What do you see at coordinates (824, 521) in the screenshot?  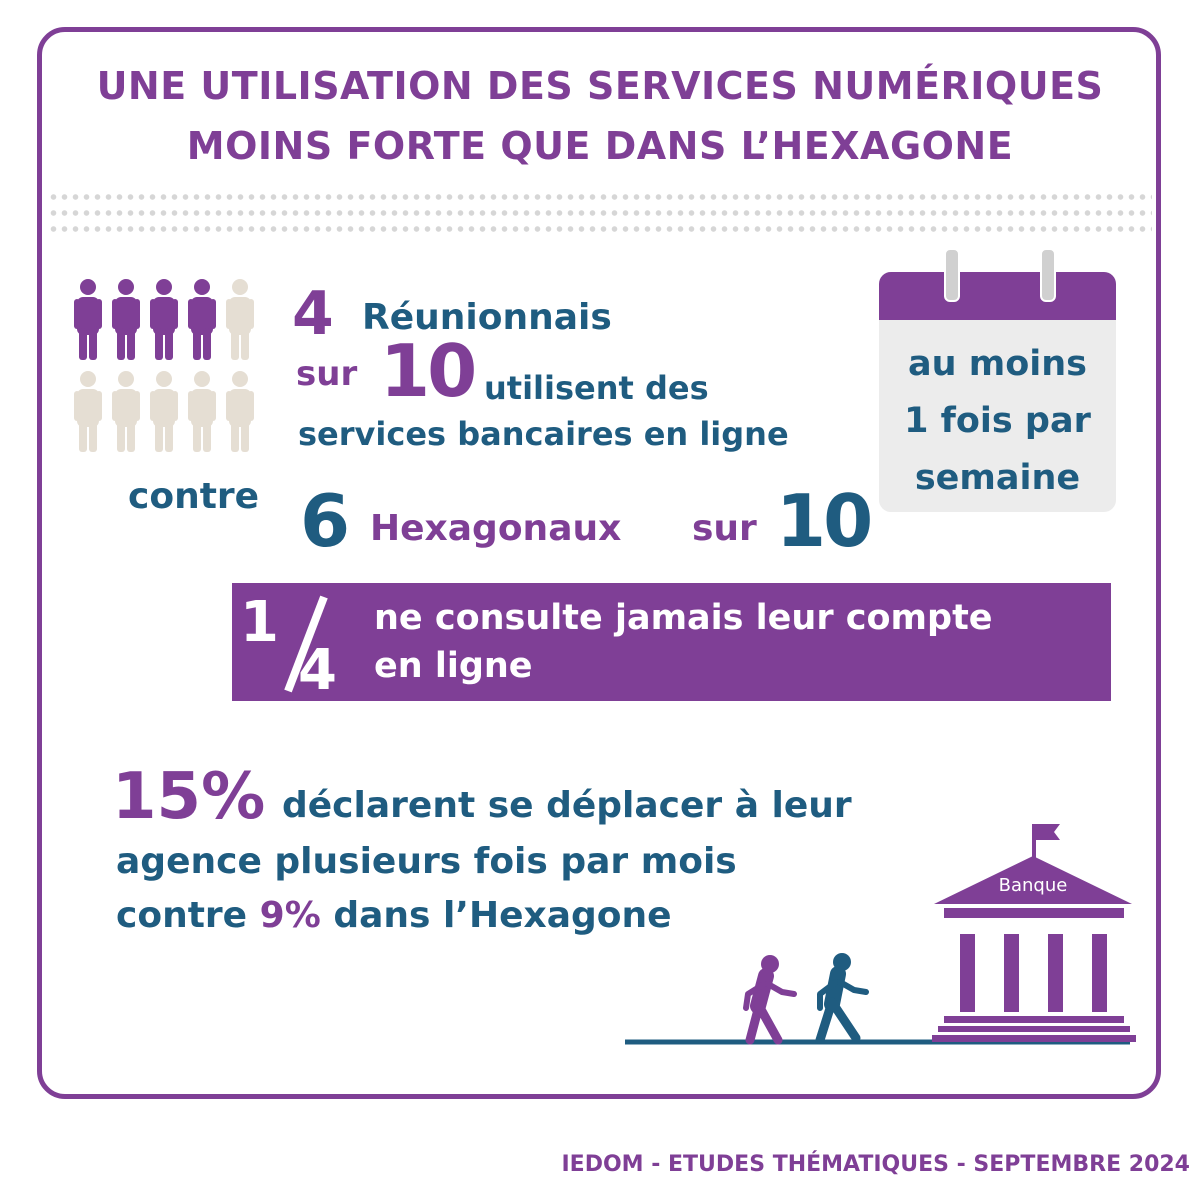 I see `stat1-total2: 10` at bounding box center [824, 521].